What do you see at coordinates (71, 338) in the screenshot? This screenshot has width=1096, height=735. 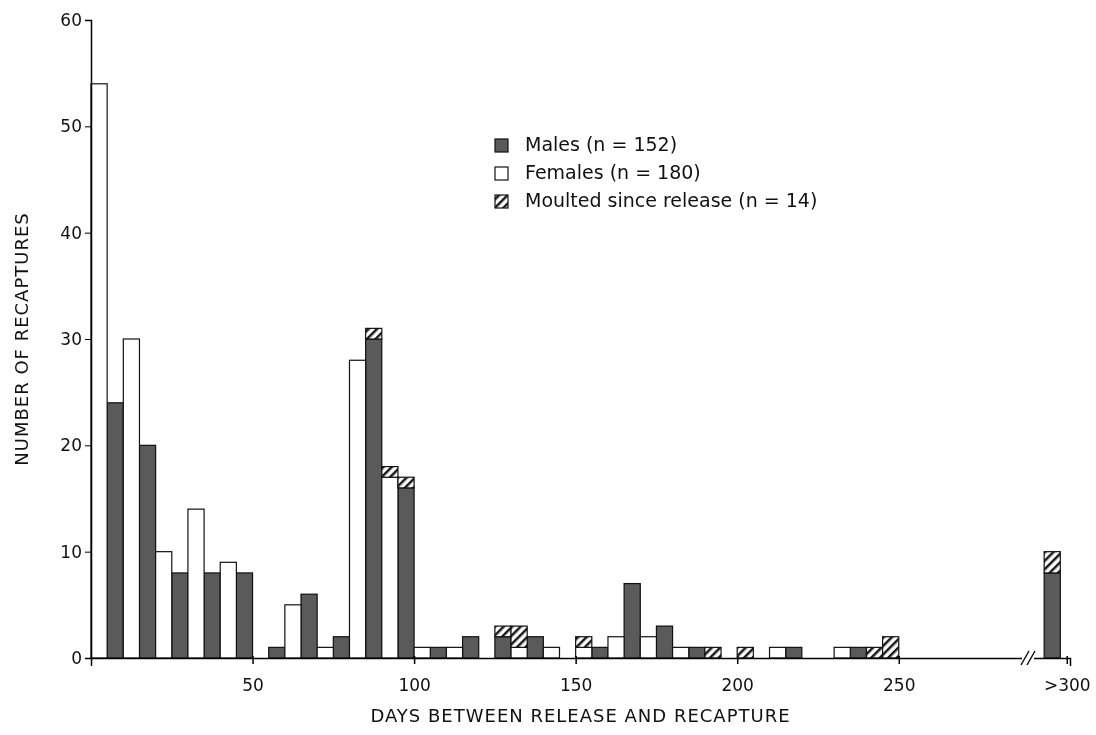 I see `y-tick-label: 30` at bounding box center [71, 338].